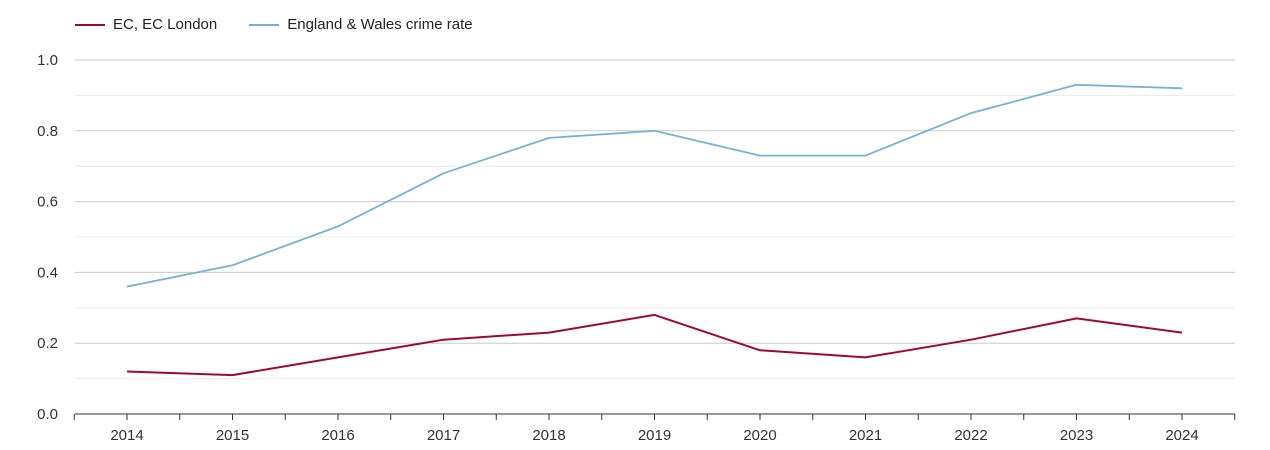 The width and height of the screenshot is (1270, 450). What do you see at coordinates (47, 272) in the screenshot?
I see `y-tick-label: 0.4` at bounding box center [47, 272].